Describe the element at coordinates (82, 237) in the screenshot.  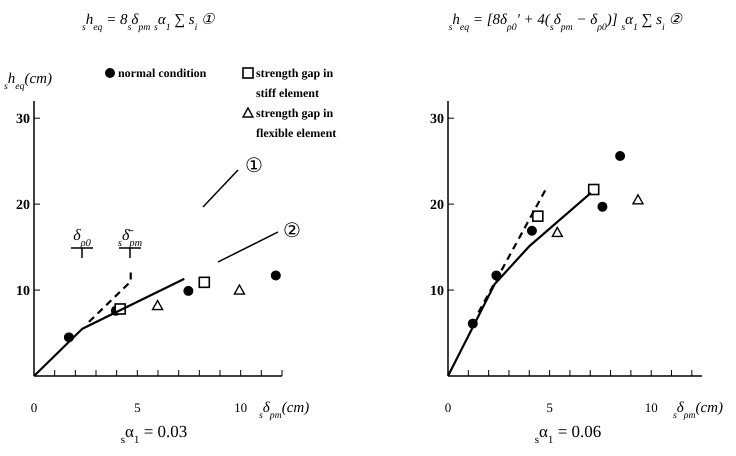
I see `annotation: δ$_{ρ0}$` at that location.